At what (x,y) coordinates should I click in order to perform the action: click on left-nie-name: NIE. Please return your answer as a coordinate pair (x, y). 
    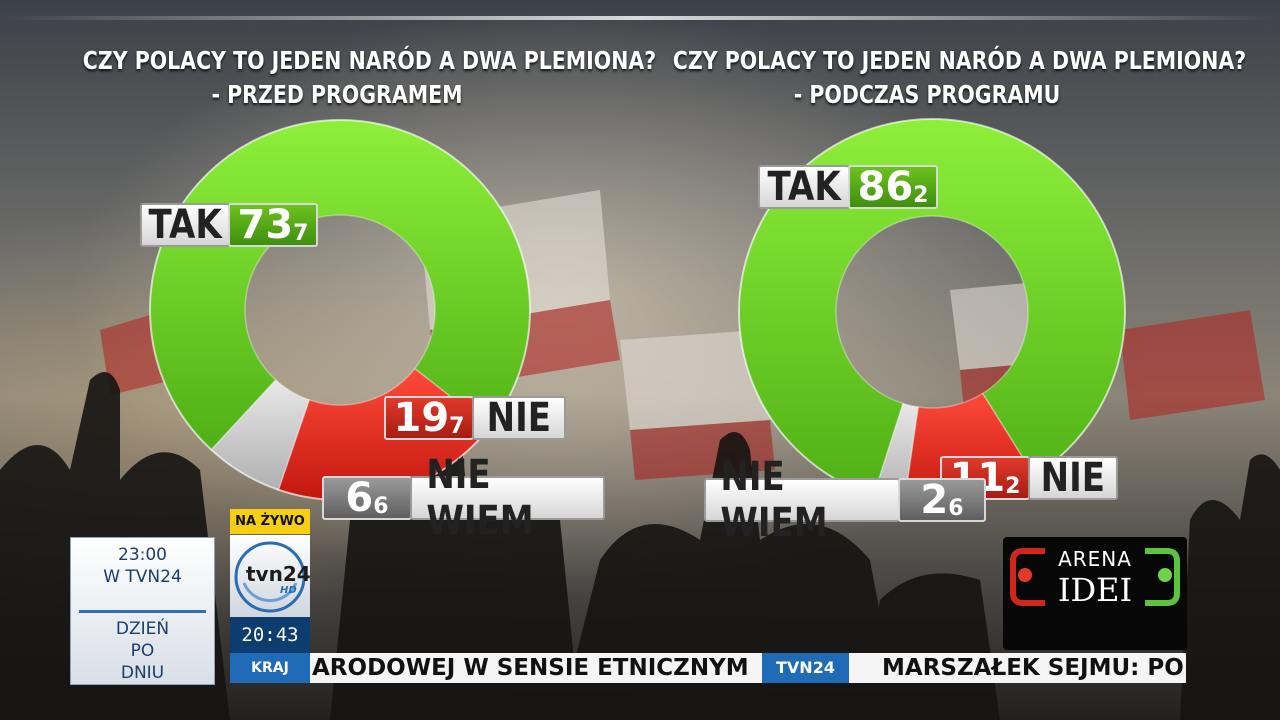
    Looking at the image, I should click on (519, 418).